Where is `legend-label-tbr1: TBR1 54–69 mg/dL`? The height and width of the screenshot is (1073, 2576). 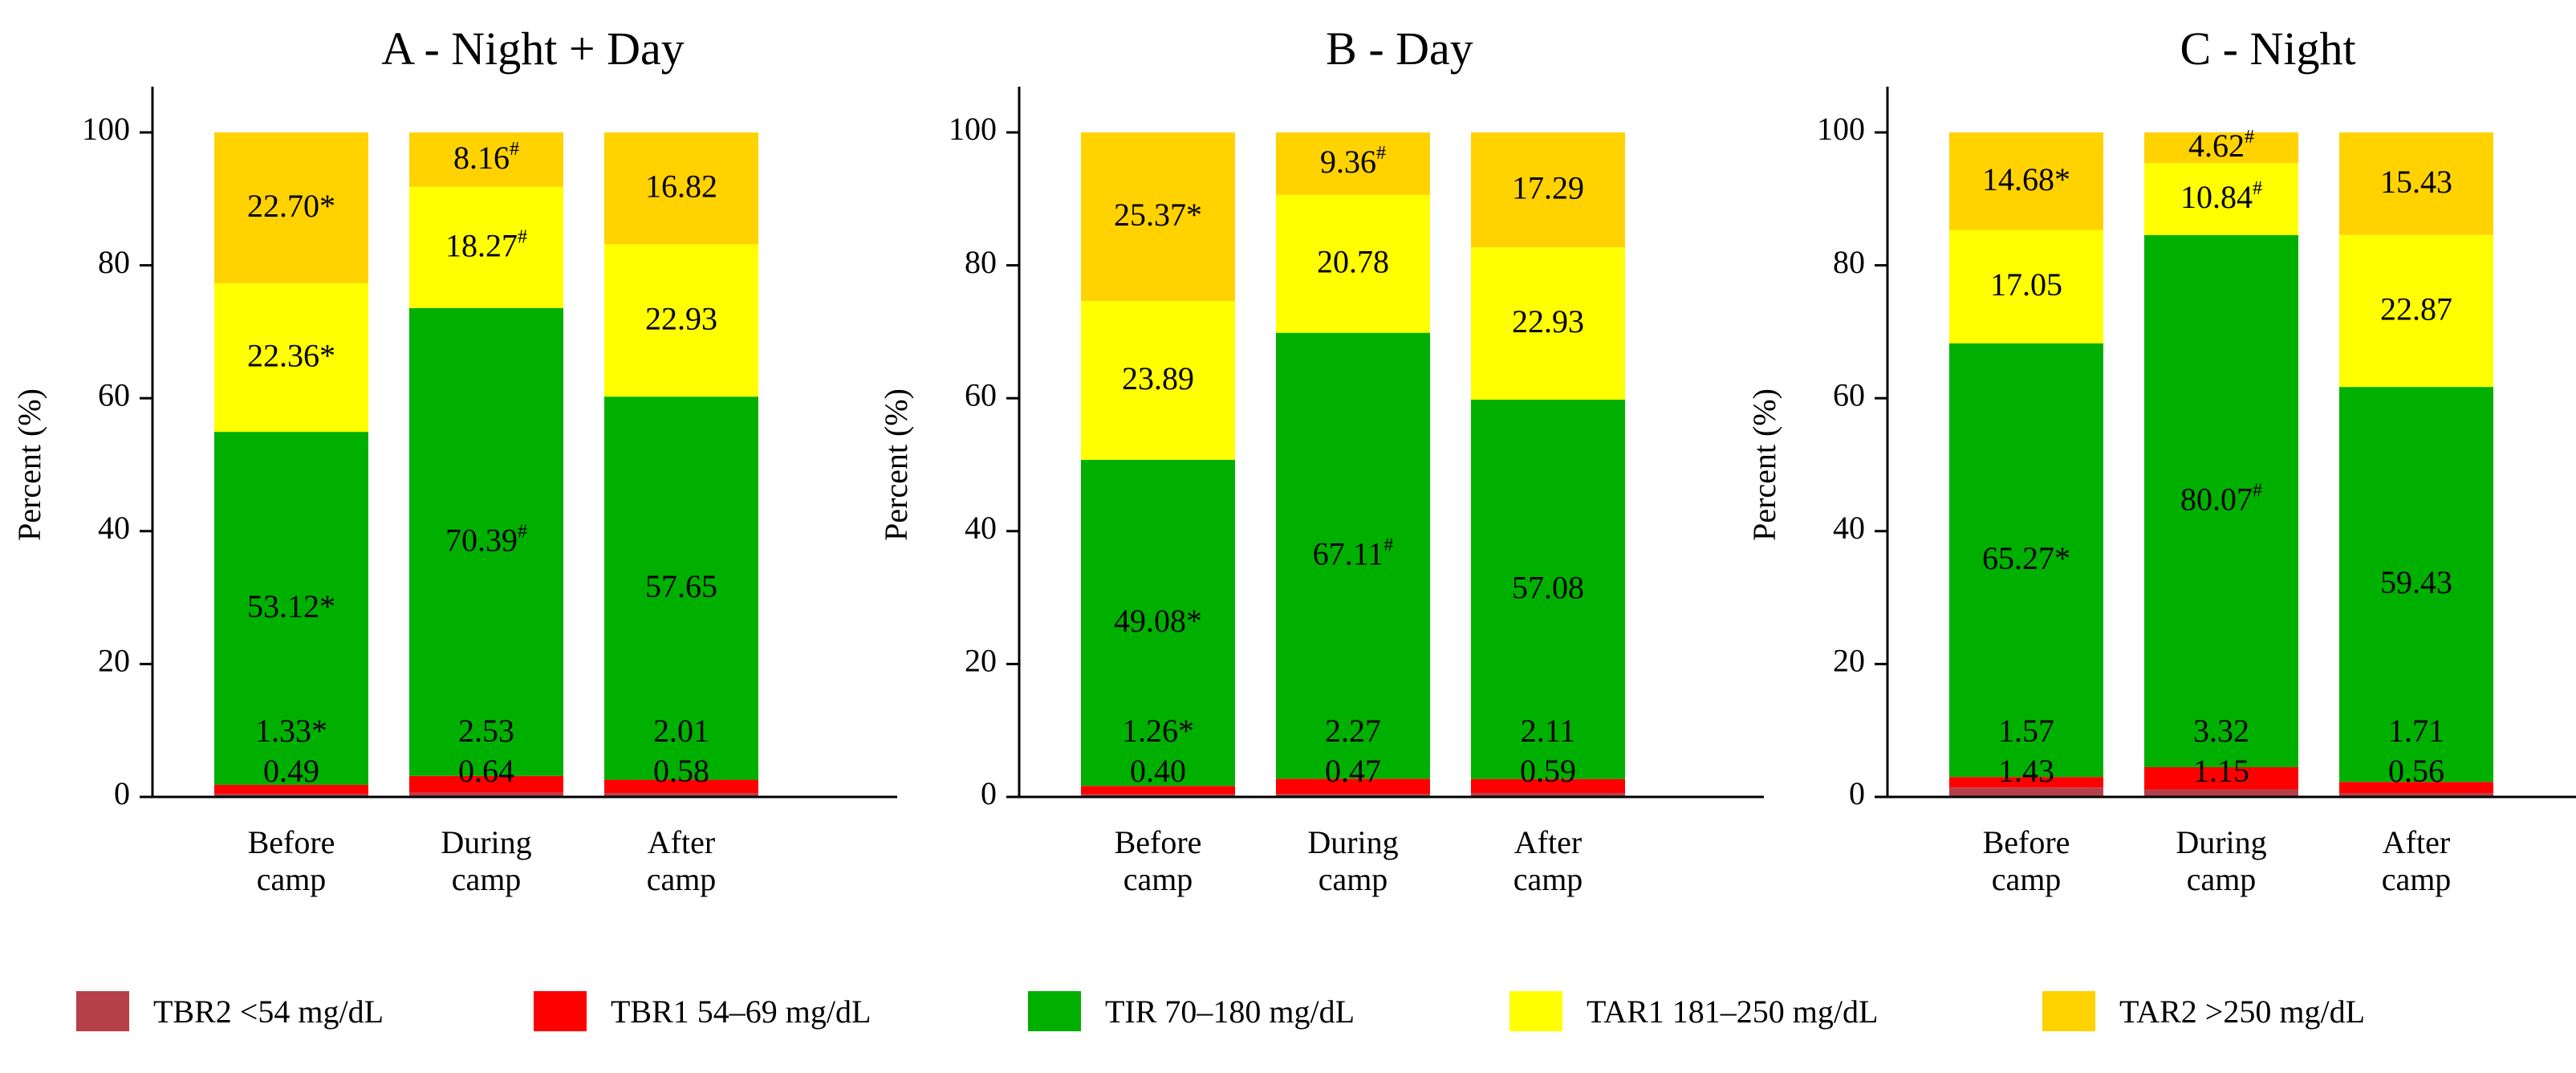 legend-label-tbr1: TBR1 54–69 mg/dL is located at coordinates (741, 1011).